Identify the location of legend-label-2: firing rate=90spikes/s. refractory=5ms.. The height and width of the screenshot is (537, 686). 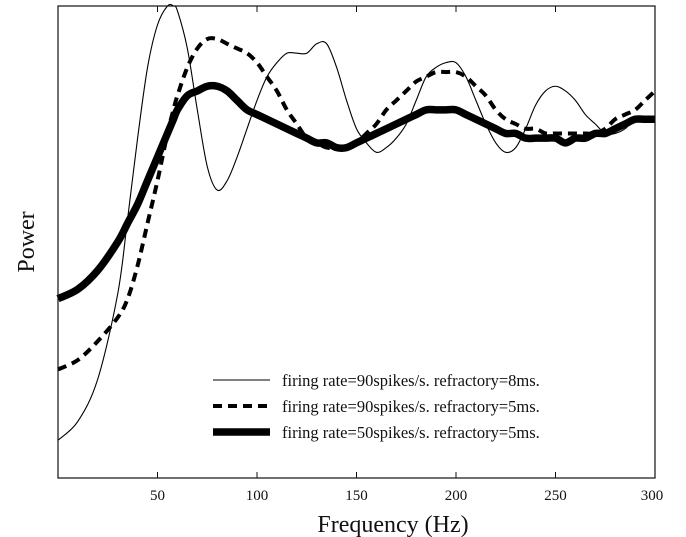
(411, 406).